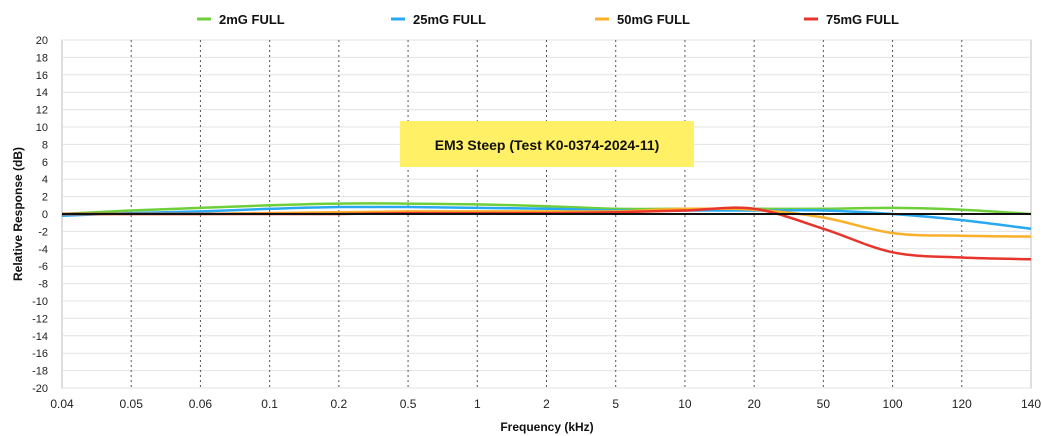  Describe the element at coordinates (685, 404) in the screenshot. I see `x-tick-label: 10` at that location.